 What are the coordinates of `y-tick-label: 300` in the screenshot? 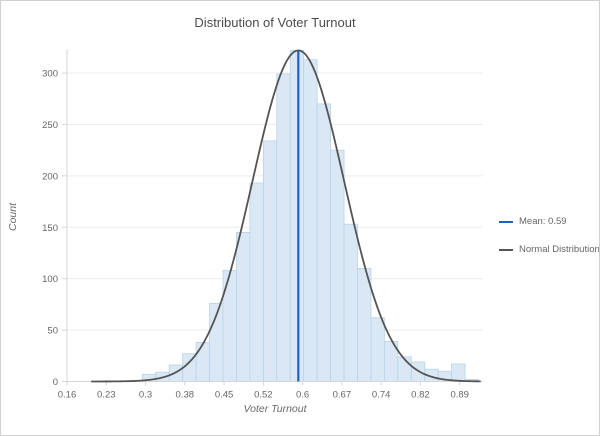 It's located at (50, 74).